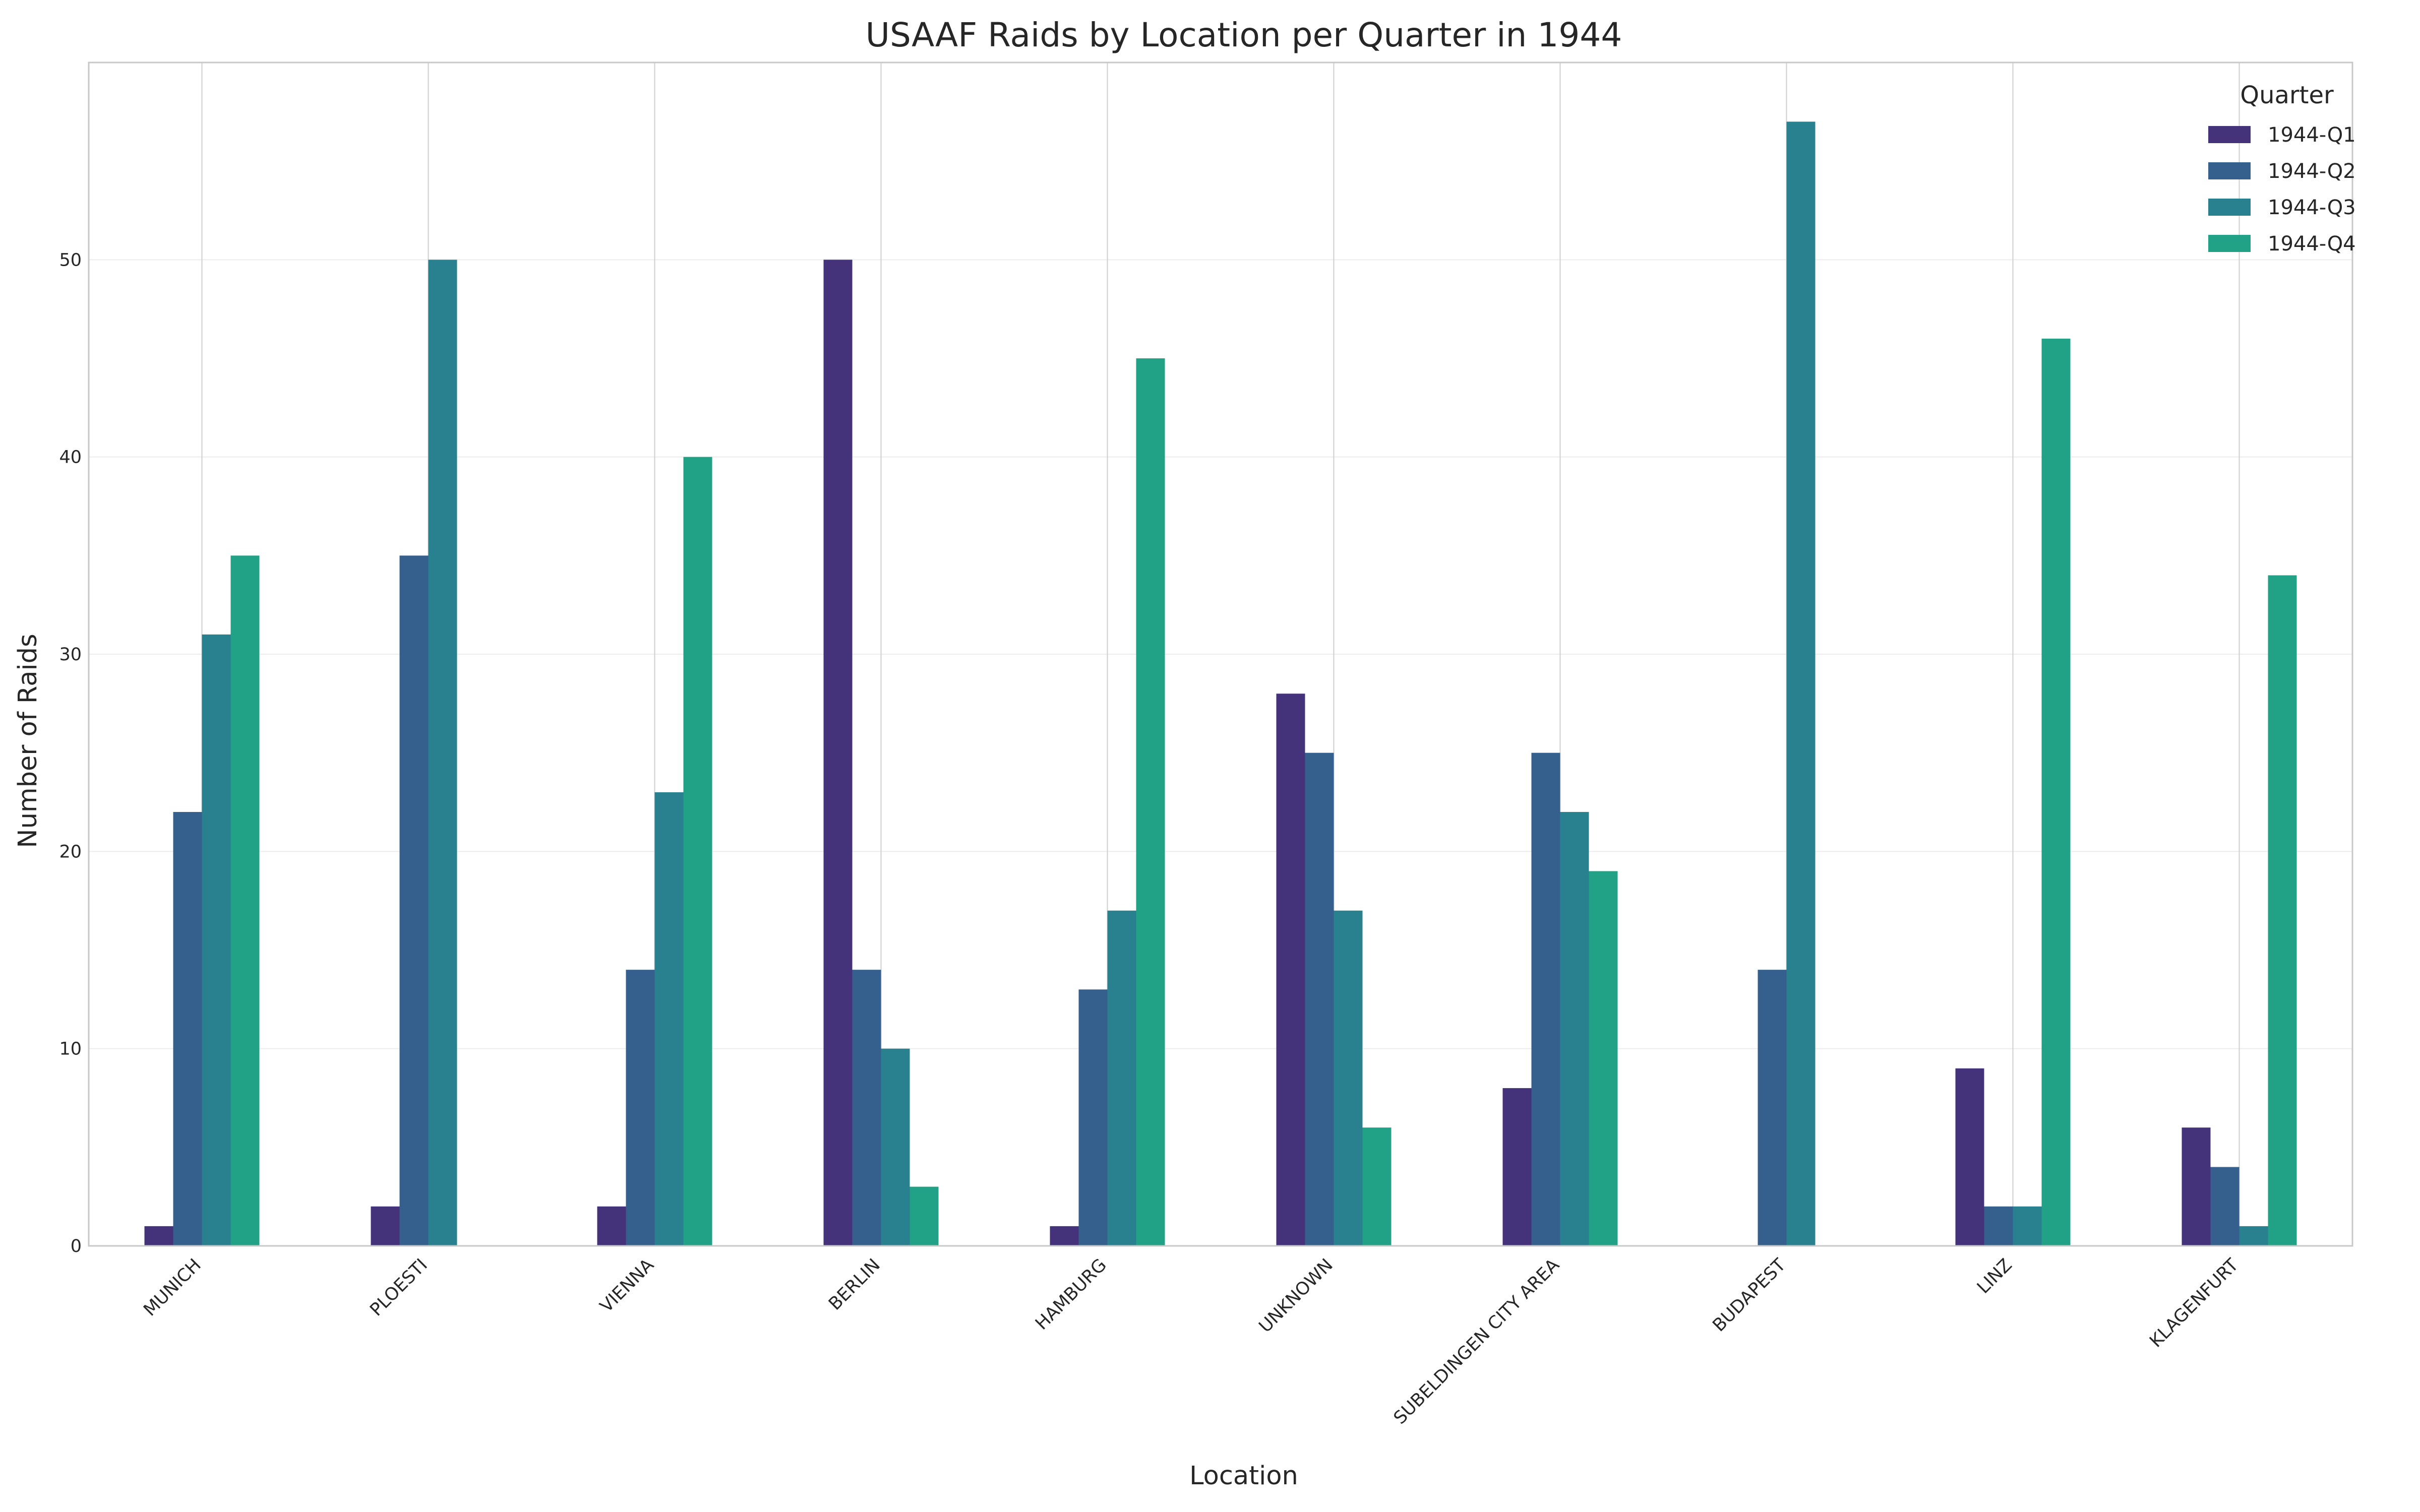 The height and width of the screenshot is (1512, 2420). I want to click on bar-1944-q2-vienna, so click(640, 1108).